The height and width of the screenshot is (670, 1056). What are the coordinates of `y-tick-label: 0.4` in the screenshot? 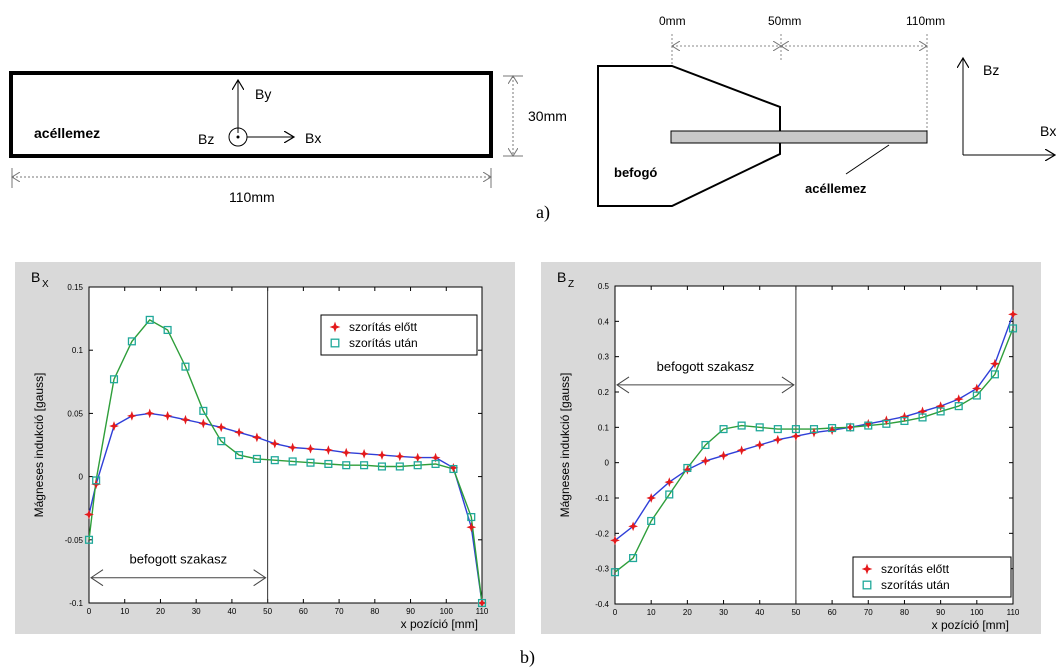 It's located at (604, 321).